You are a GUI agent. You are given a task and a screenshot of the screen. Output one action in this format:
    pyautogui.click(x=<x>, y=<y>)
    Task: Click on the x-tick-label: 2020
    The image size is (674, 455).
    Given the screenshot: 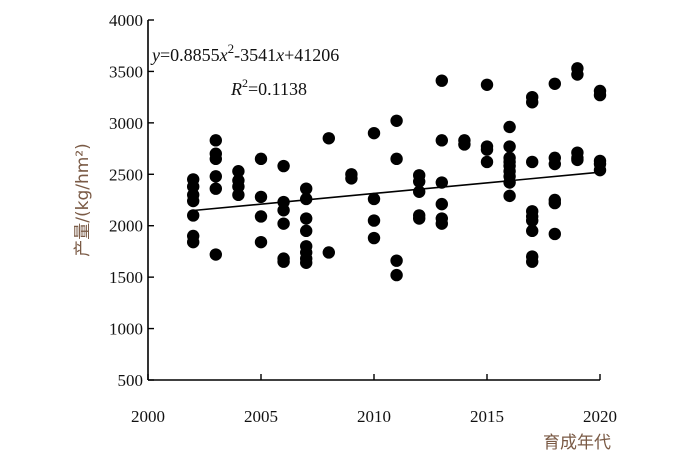 What is the action you would take?
    pyautogui.click(x=600, y=416)
    